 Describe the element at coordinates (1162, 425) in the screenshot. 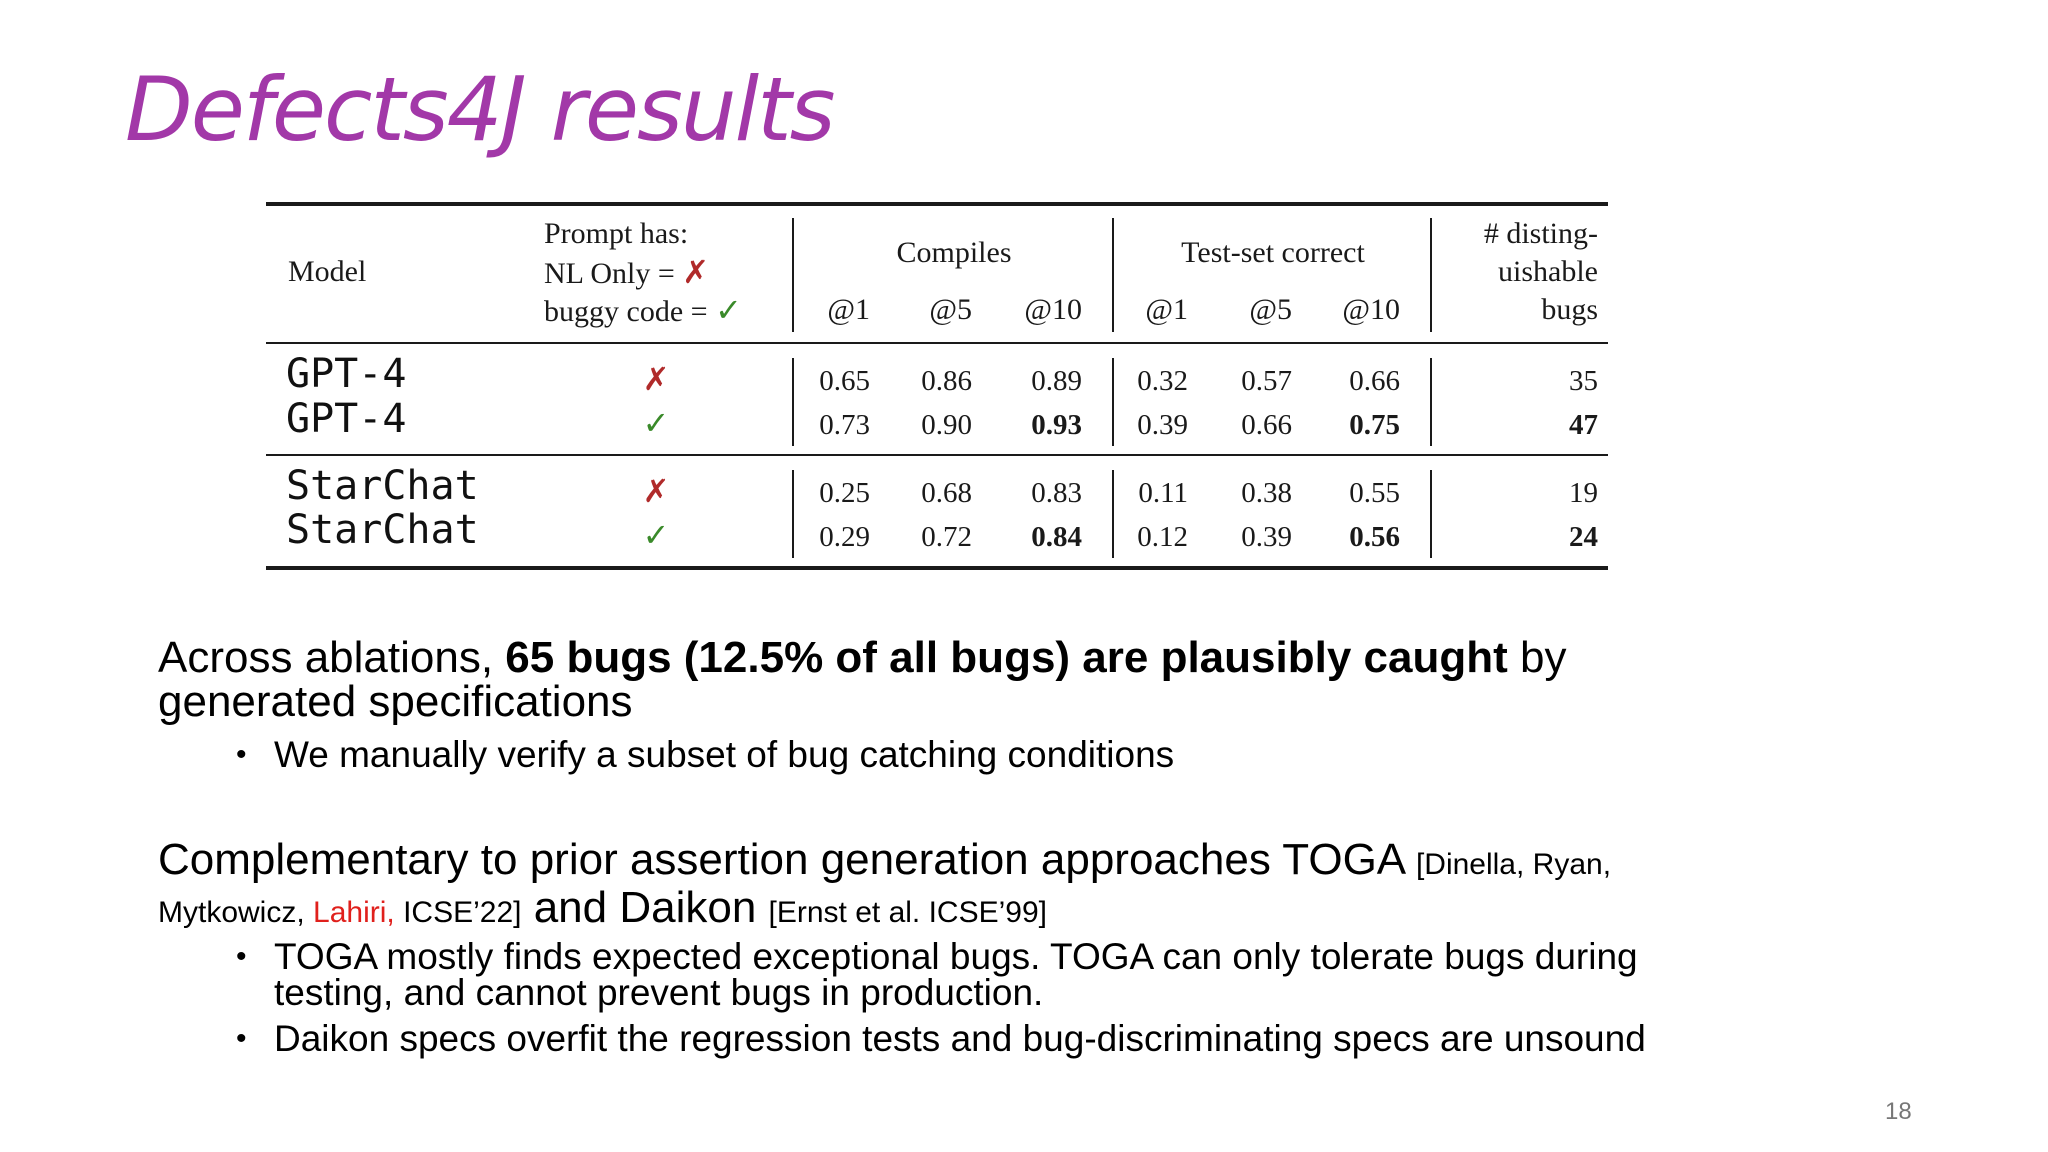

I see `row2-test-at1: 0.39` at that location.